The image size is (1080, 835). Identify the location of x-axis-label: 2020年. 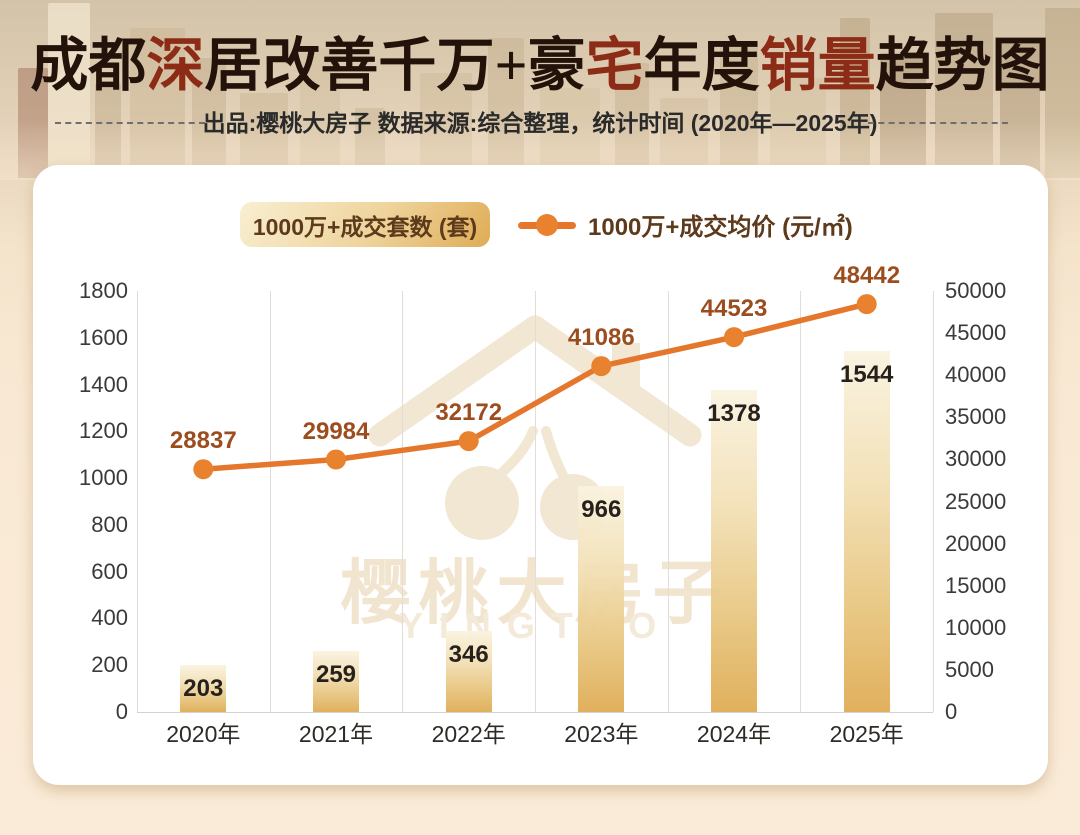
(203, 734).